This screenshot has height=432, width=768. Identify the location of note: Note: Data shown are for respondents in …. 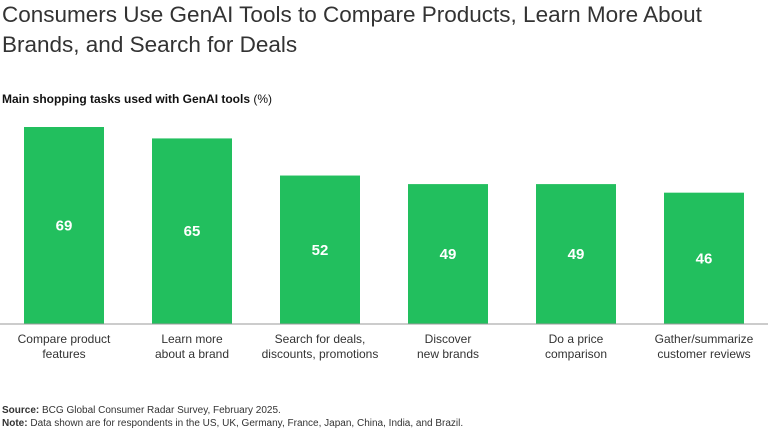
(232, 423).